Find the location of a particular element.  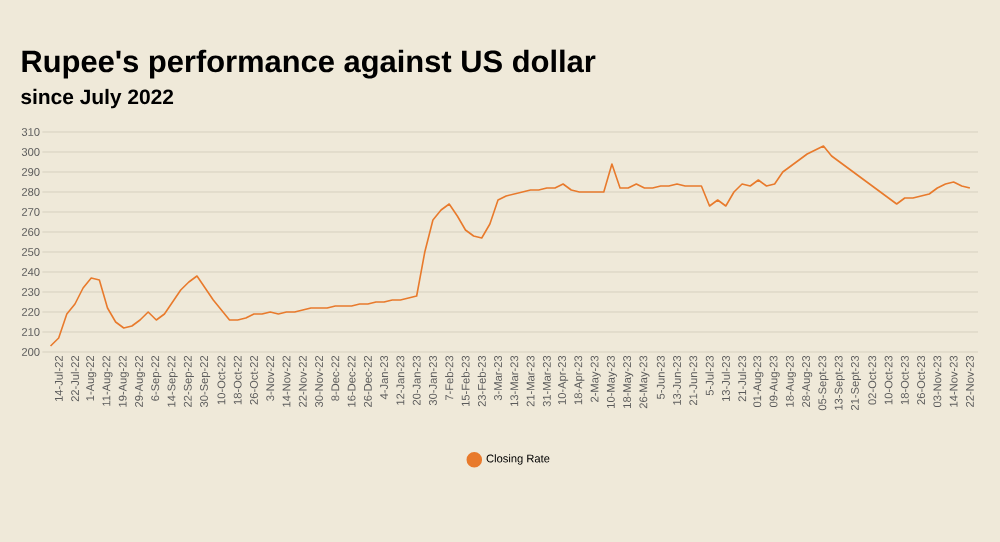

chart-subtitle: since July 2022 is located at coordinates (97, 98).